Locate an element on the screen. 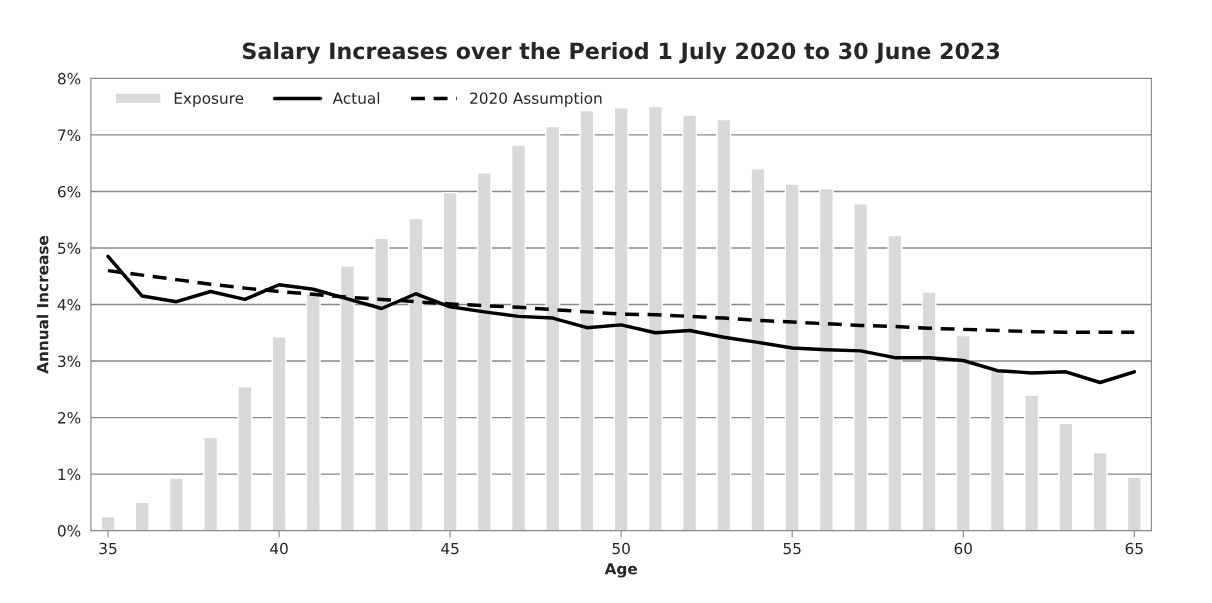 This screenshot has height=603, width=1212. x-tick-label: 35 is located at coordinates (108, 548).